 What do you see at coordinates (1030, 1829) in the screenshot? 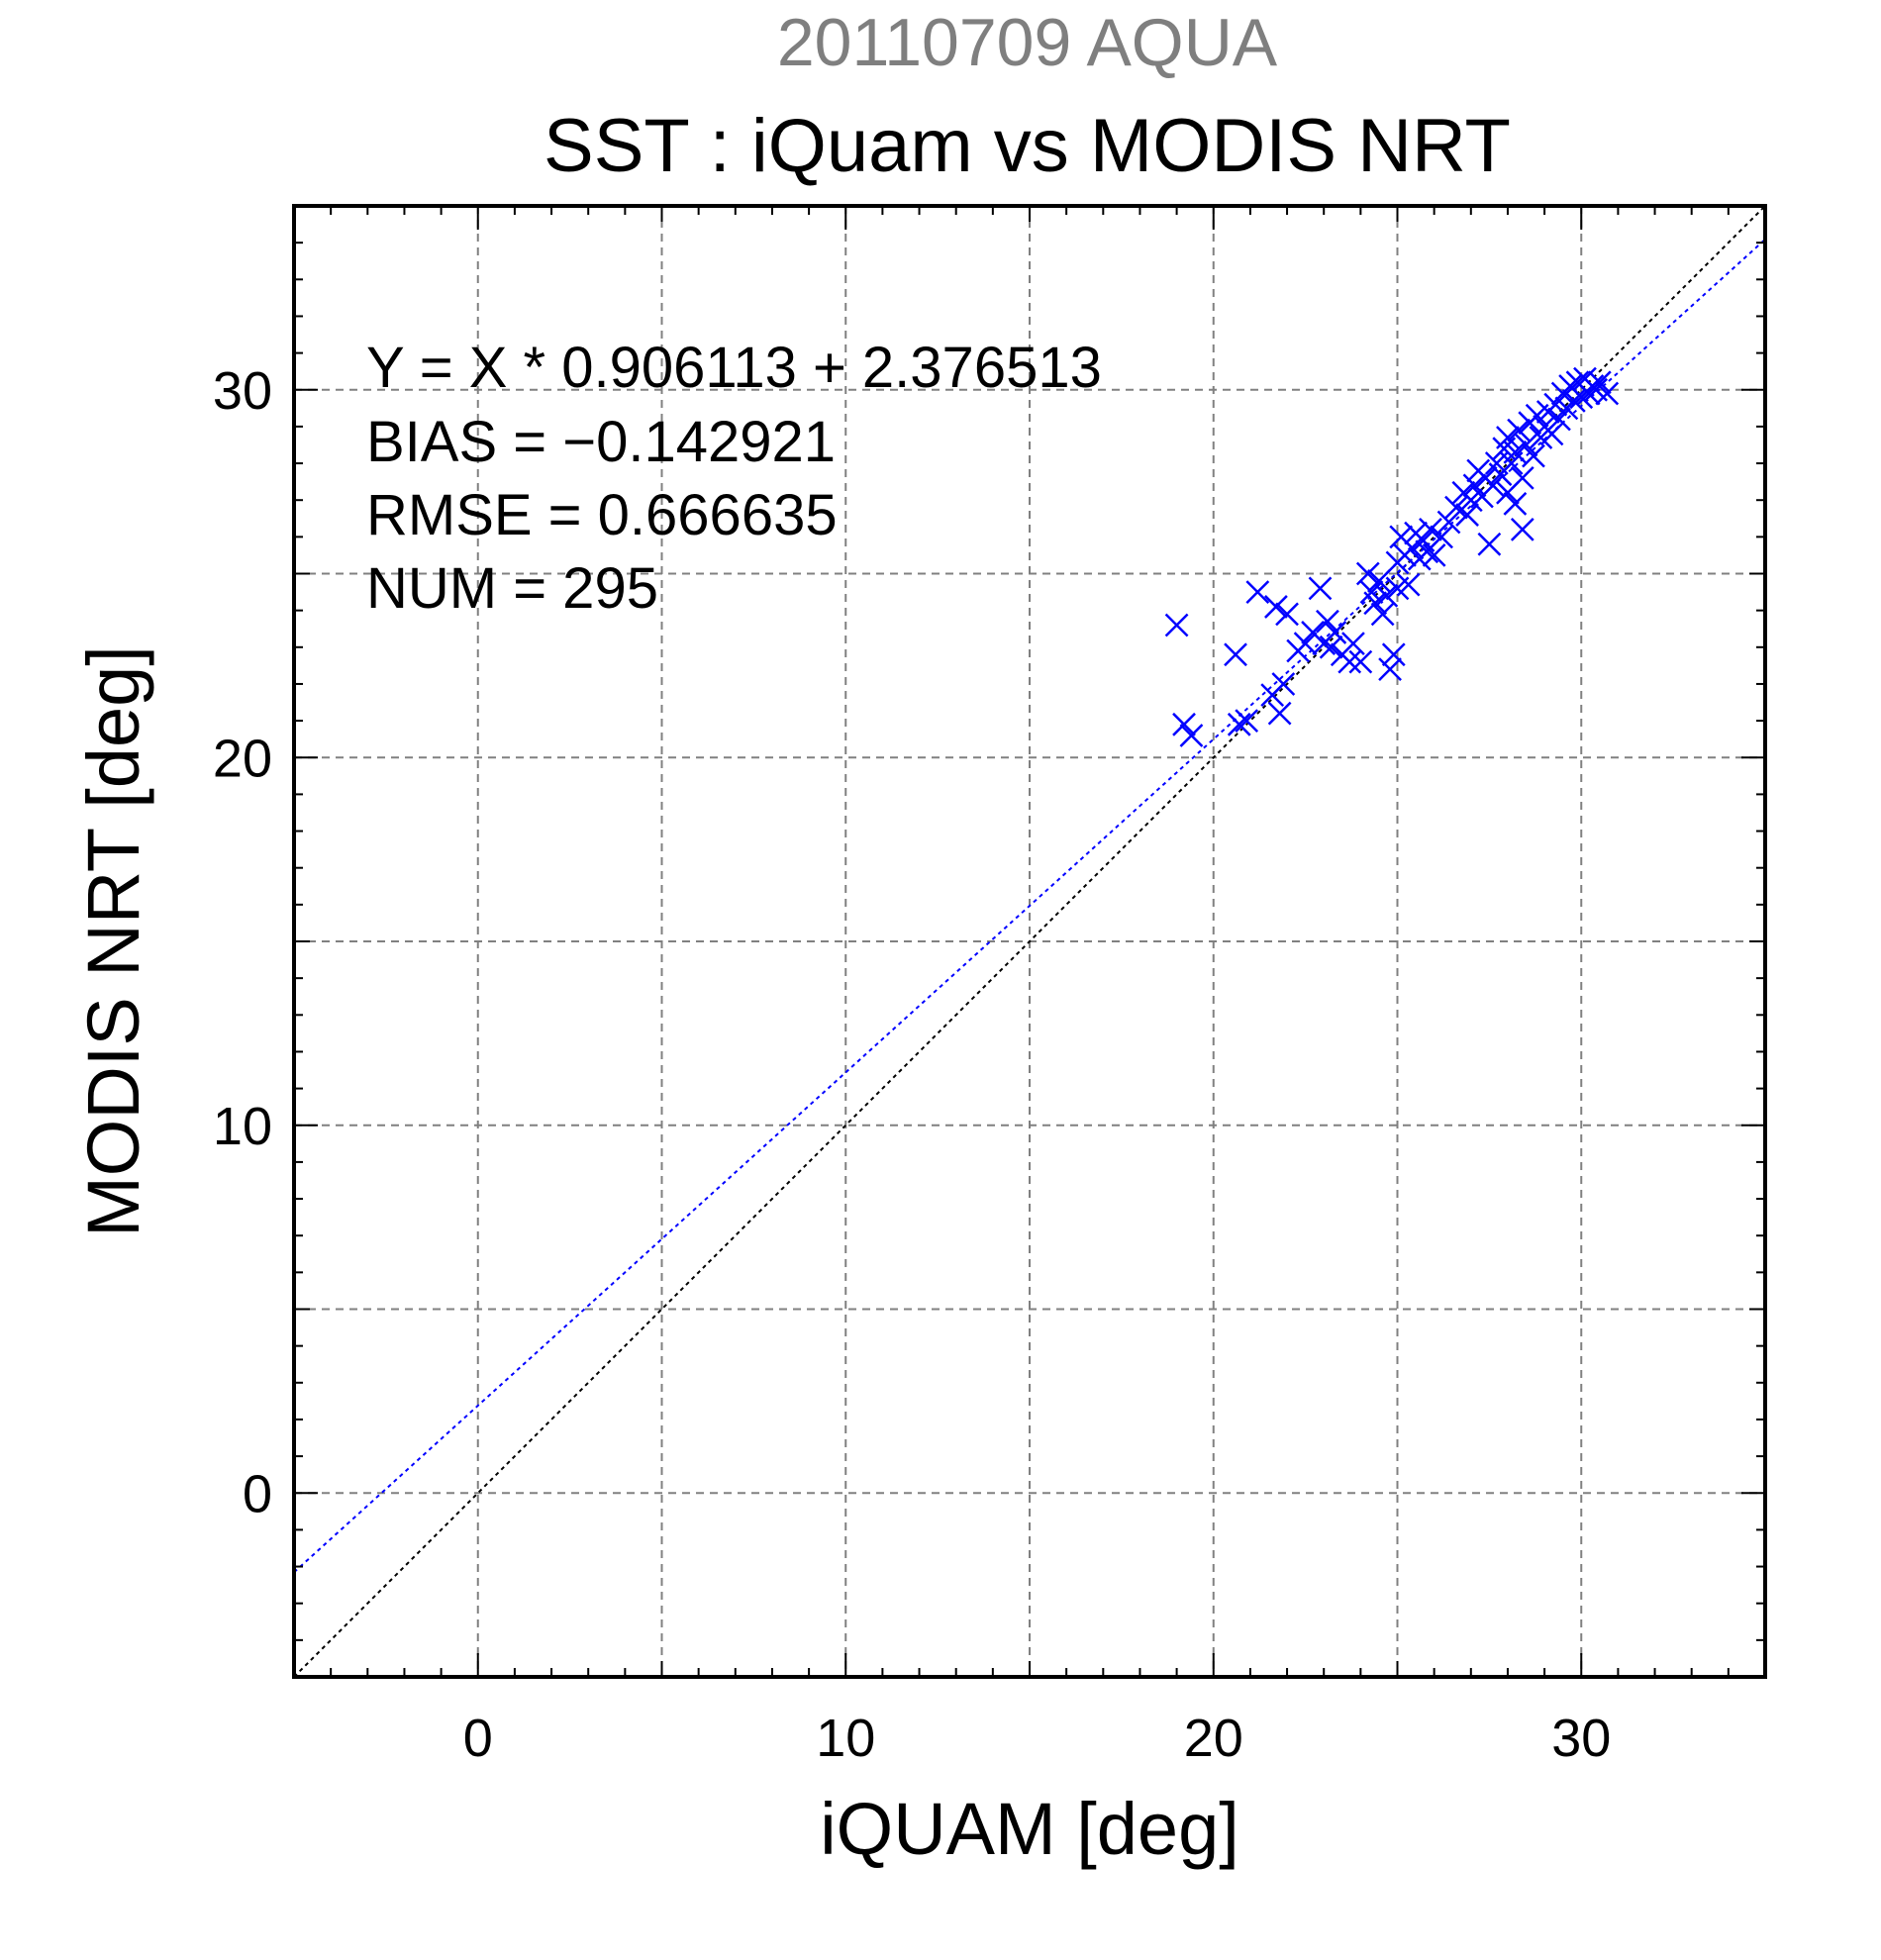
I see `x-axis-label: iQUAM [deg]` at bounding box center [1030, 1829].